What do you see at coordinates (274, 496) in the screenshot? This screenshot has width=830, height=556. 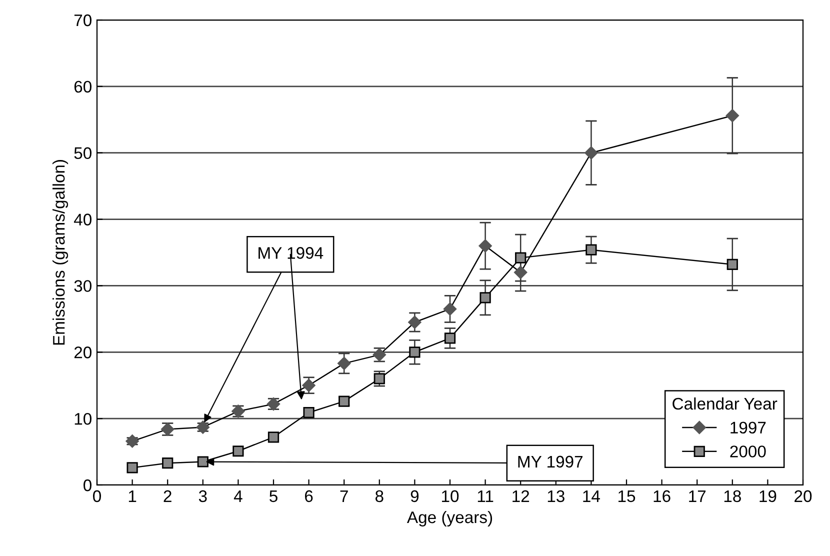 I see `x-tick-label: 5` at bounding box center [274, 496].